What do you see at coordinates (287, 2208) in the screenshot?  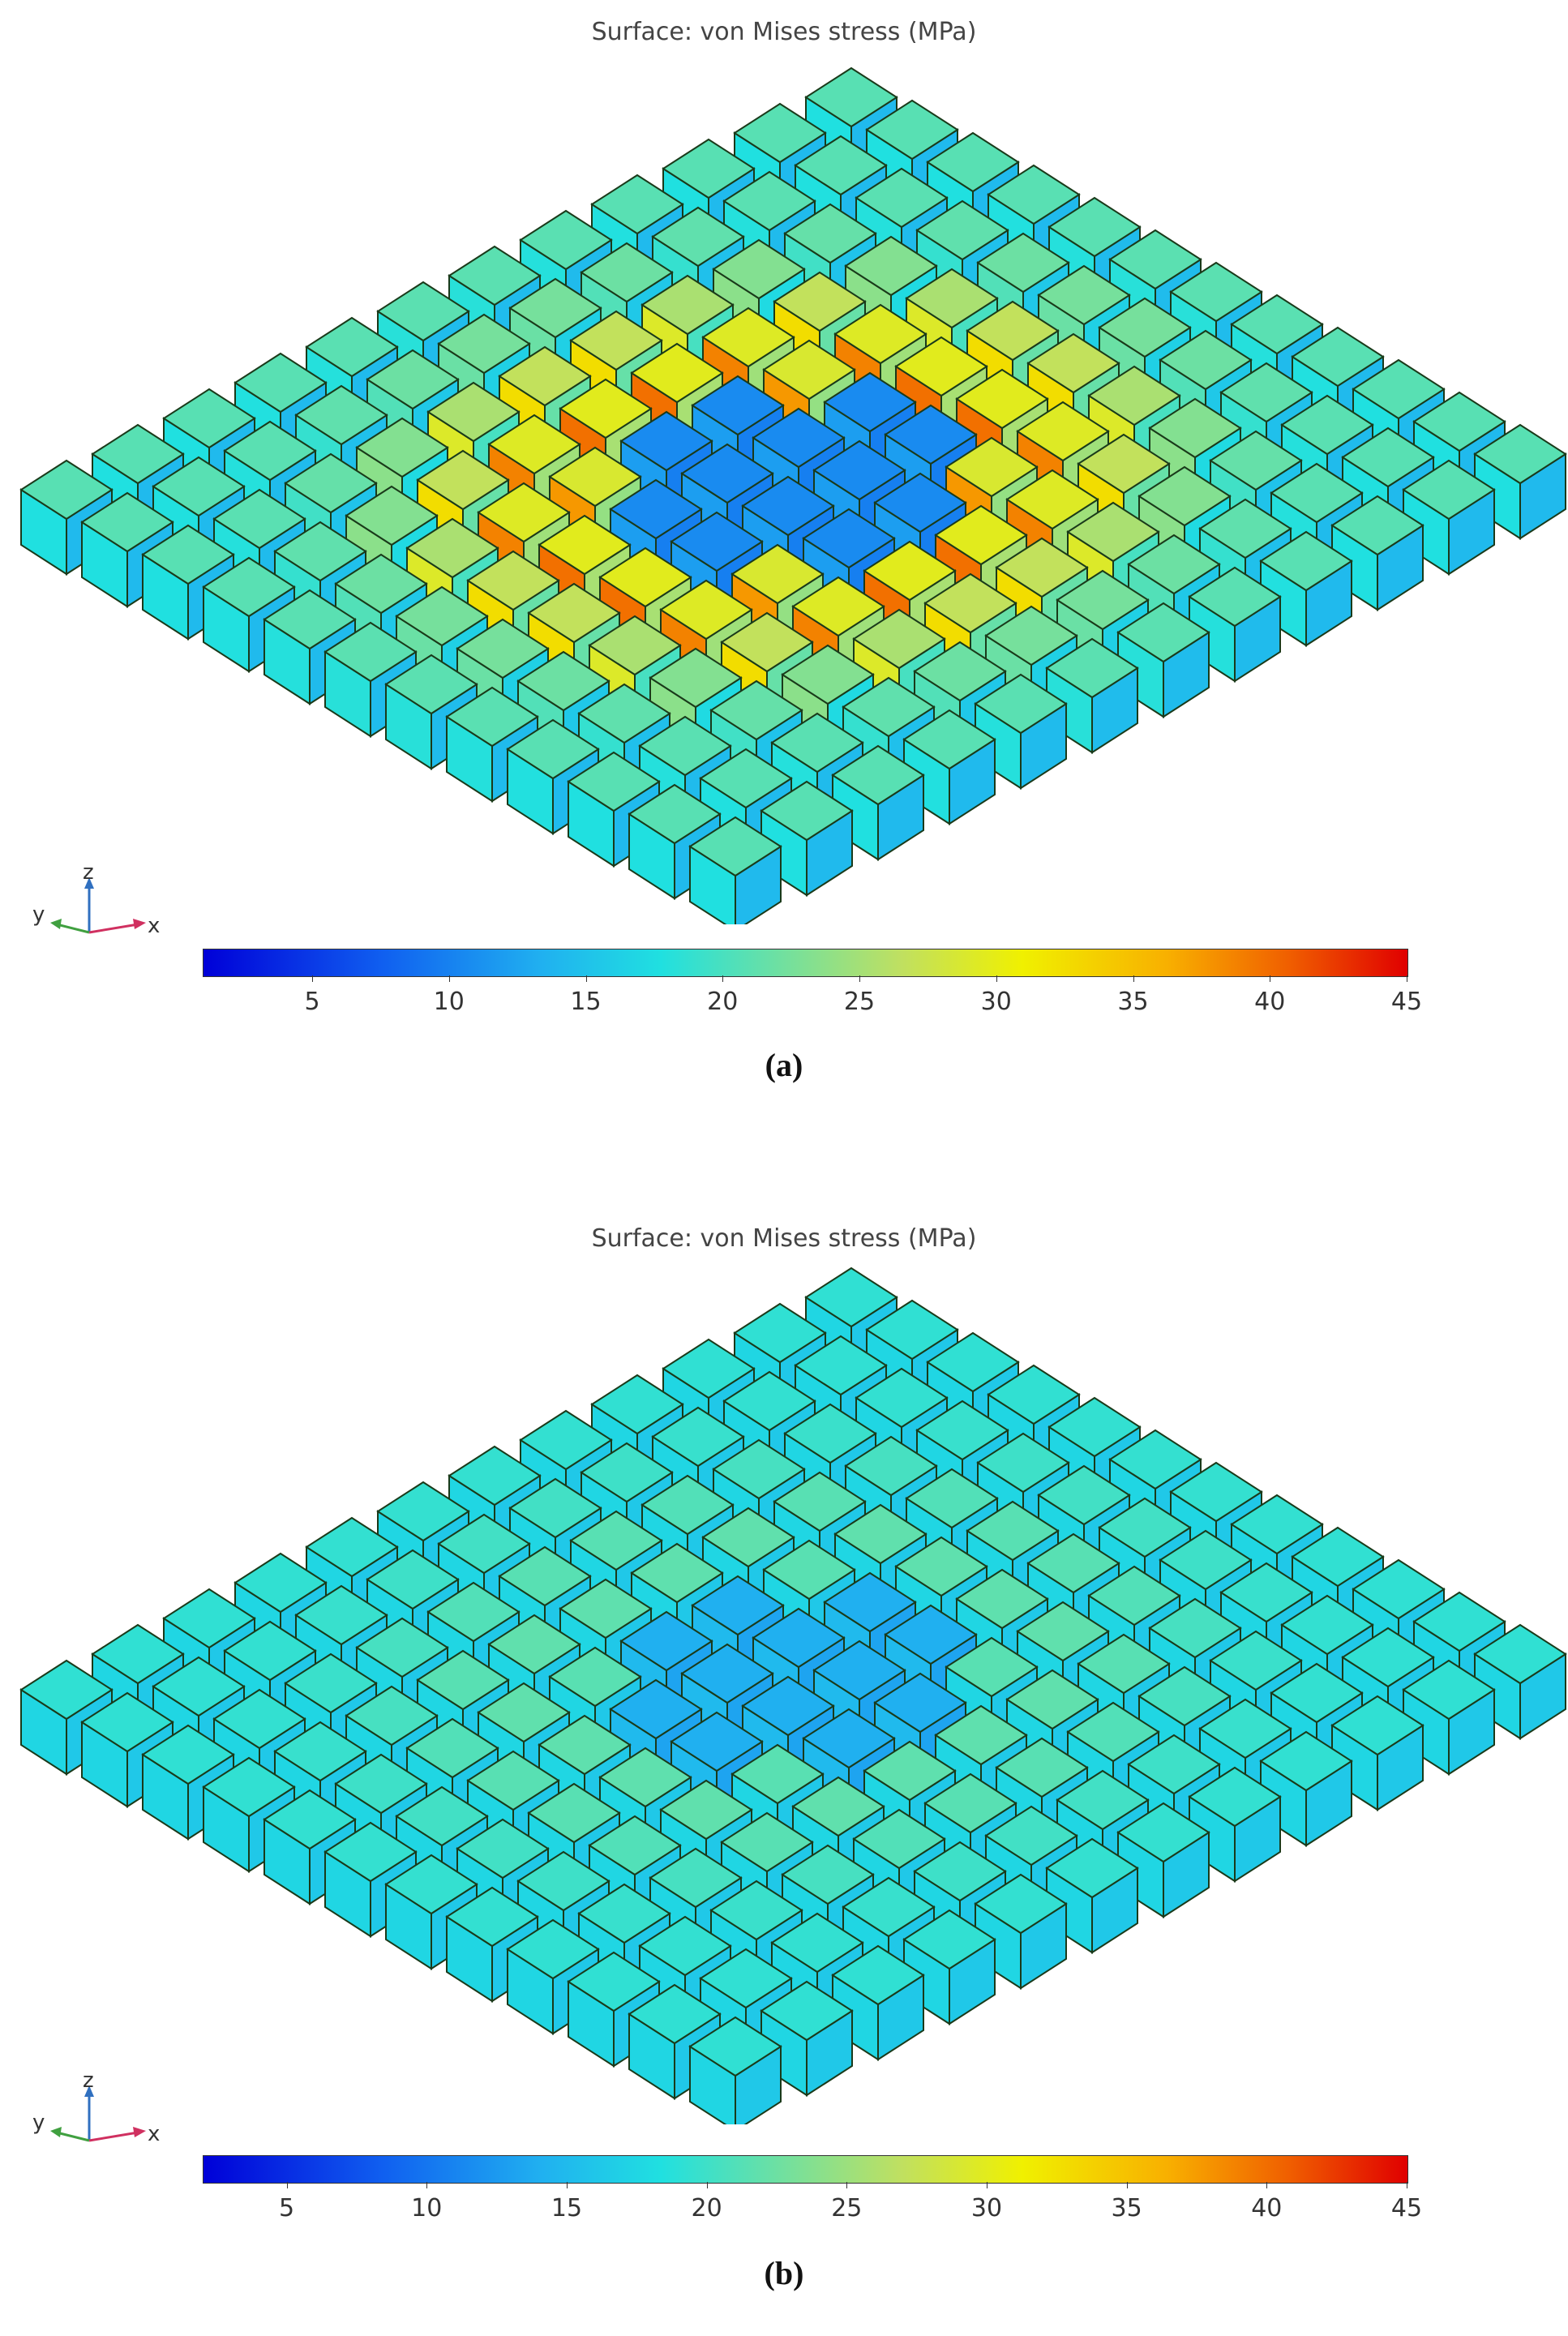 I see `colorbar-tick-label: 5` at bounding box center [287, 2208].